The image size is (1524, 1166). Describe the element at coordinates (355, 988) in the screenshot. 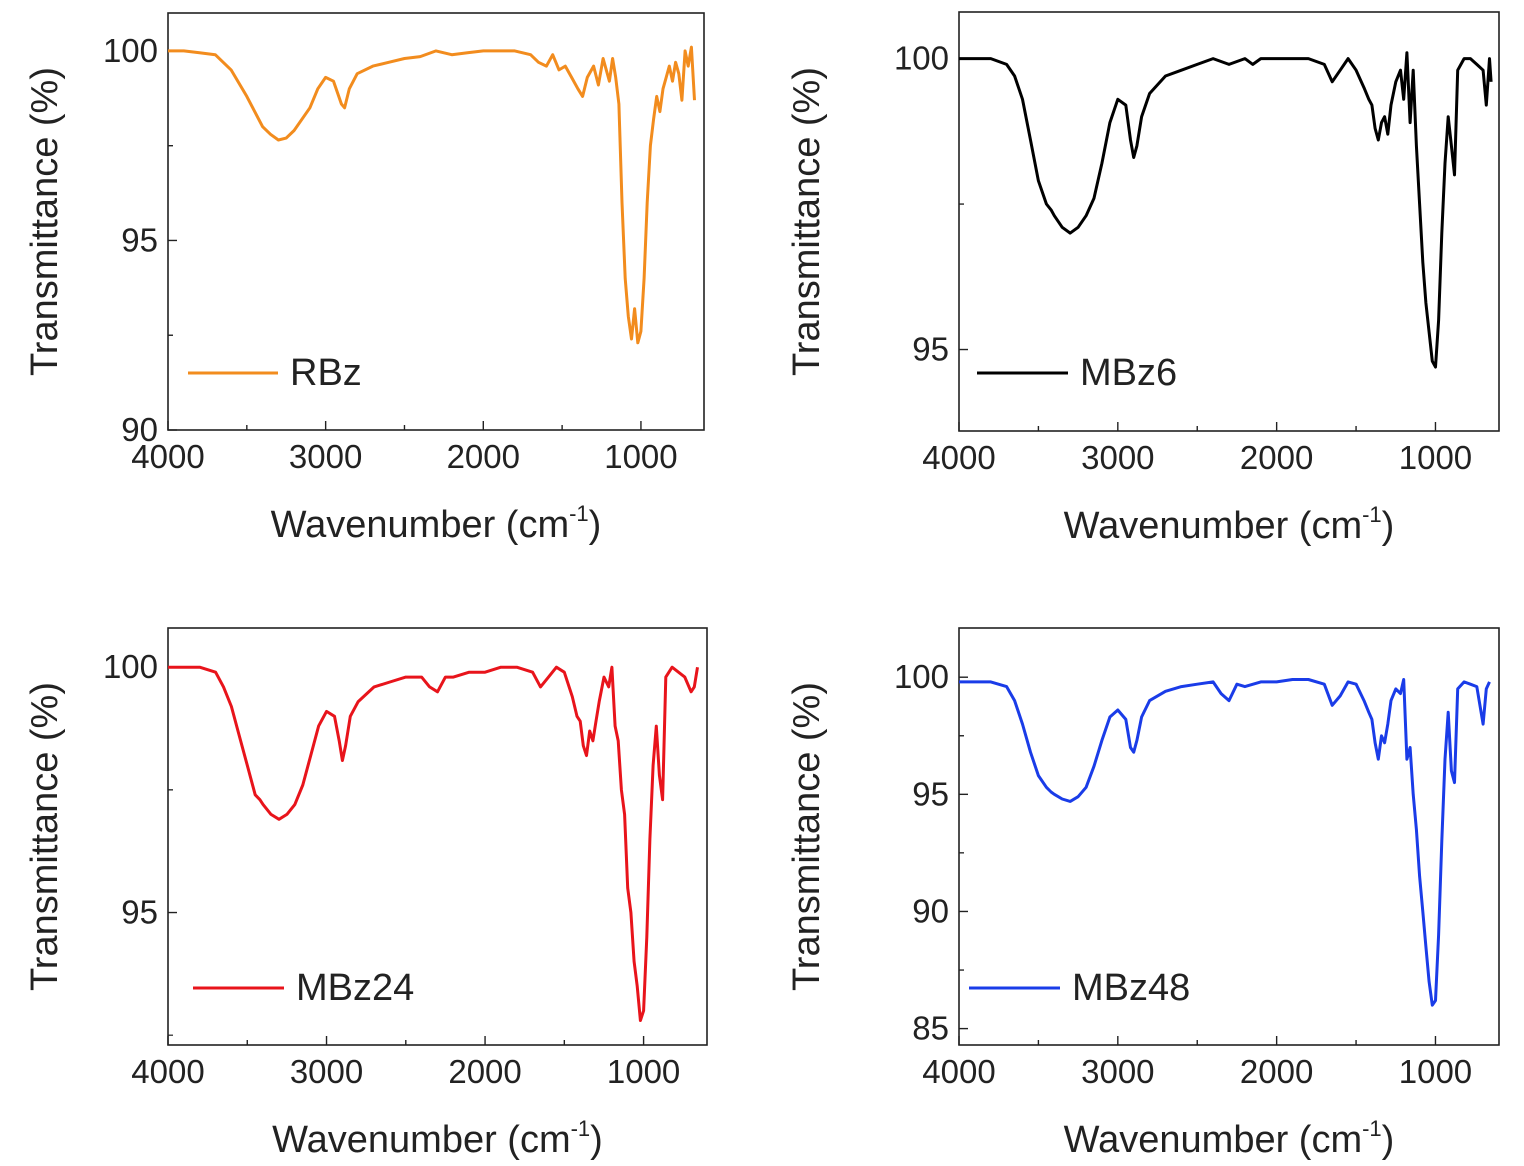

I see `legend-label: MBz24` at that location.